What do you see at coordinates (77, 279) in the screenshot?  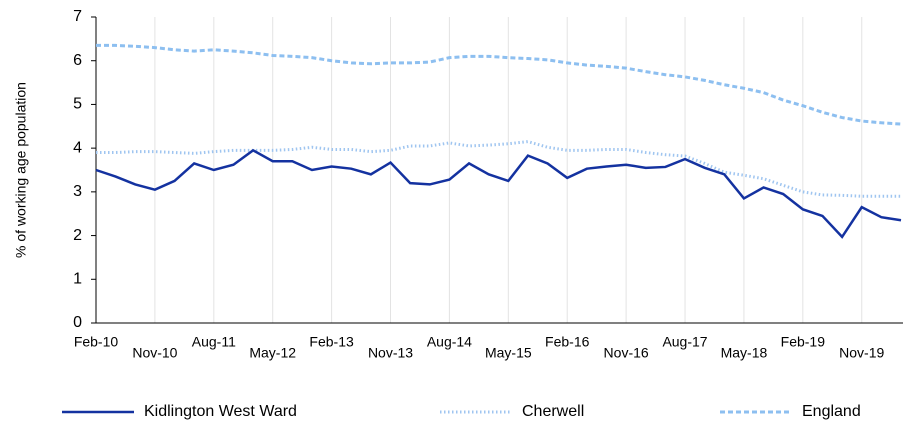 I see `y-tick-label: 1` at bounding box center [77, 279].